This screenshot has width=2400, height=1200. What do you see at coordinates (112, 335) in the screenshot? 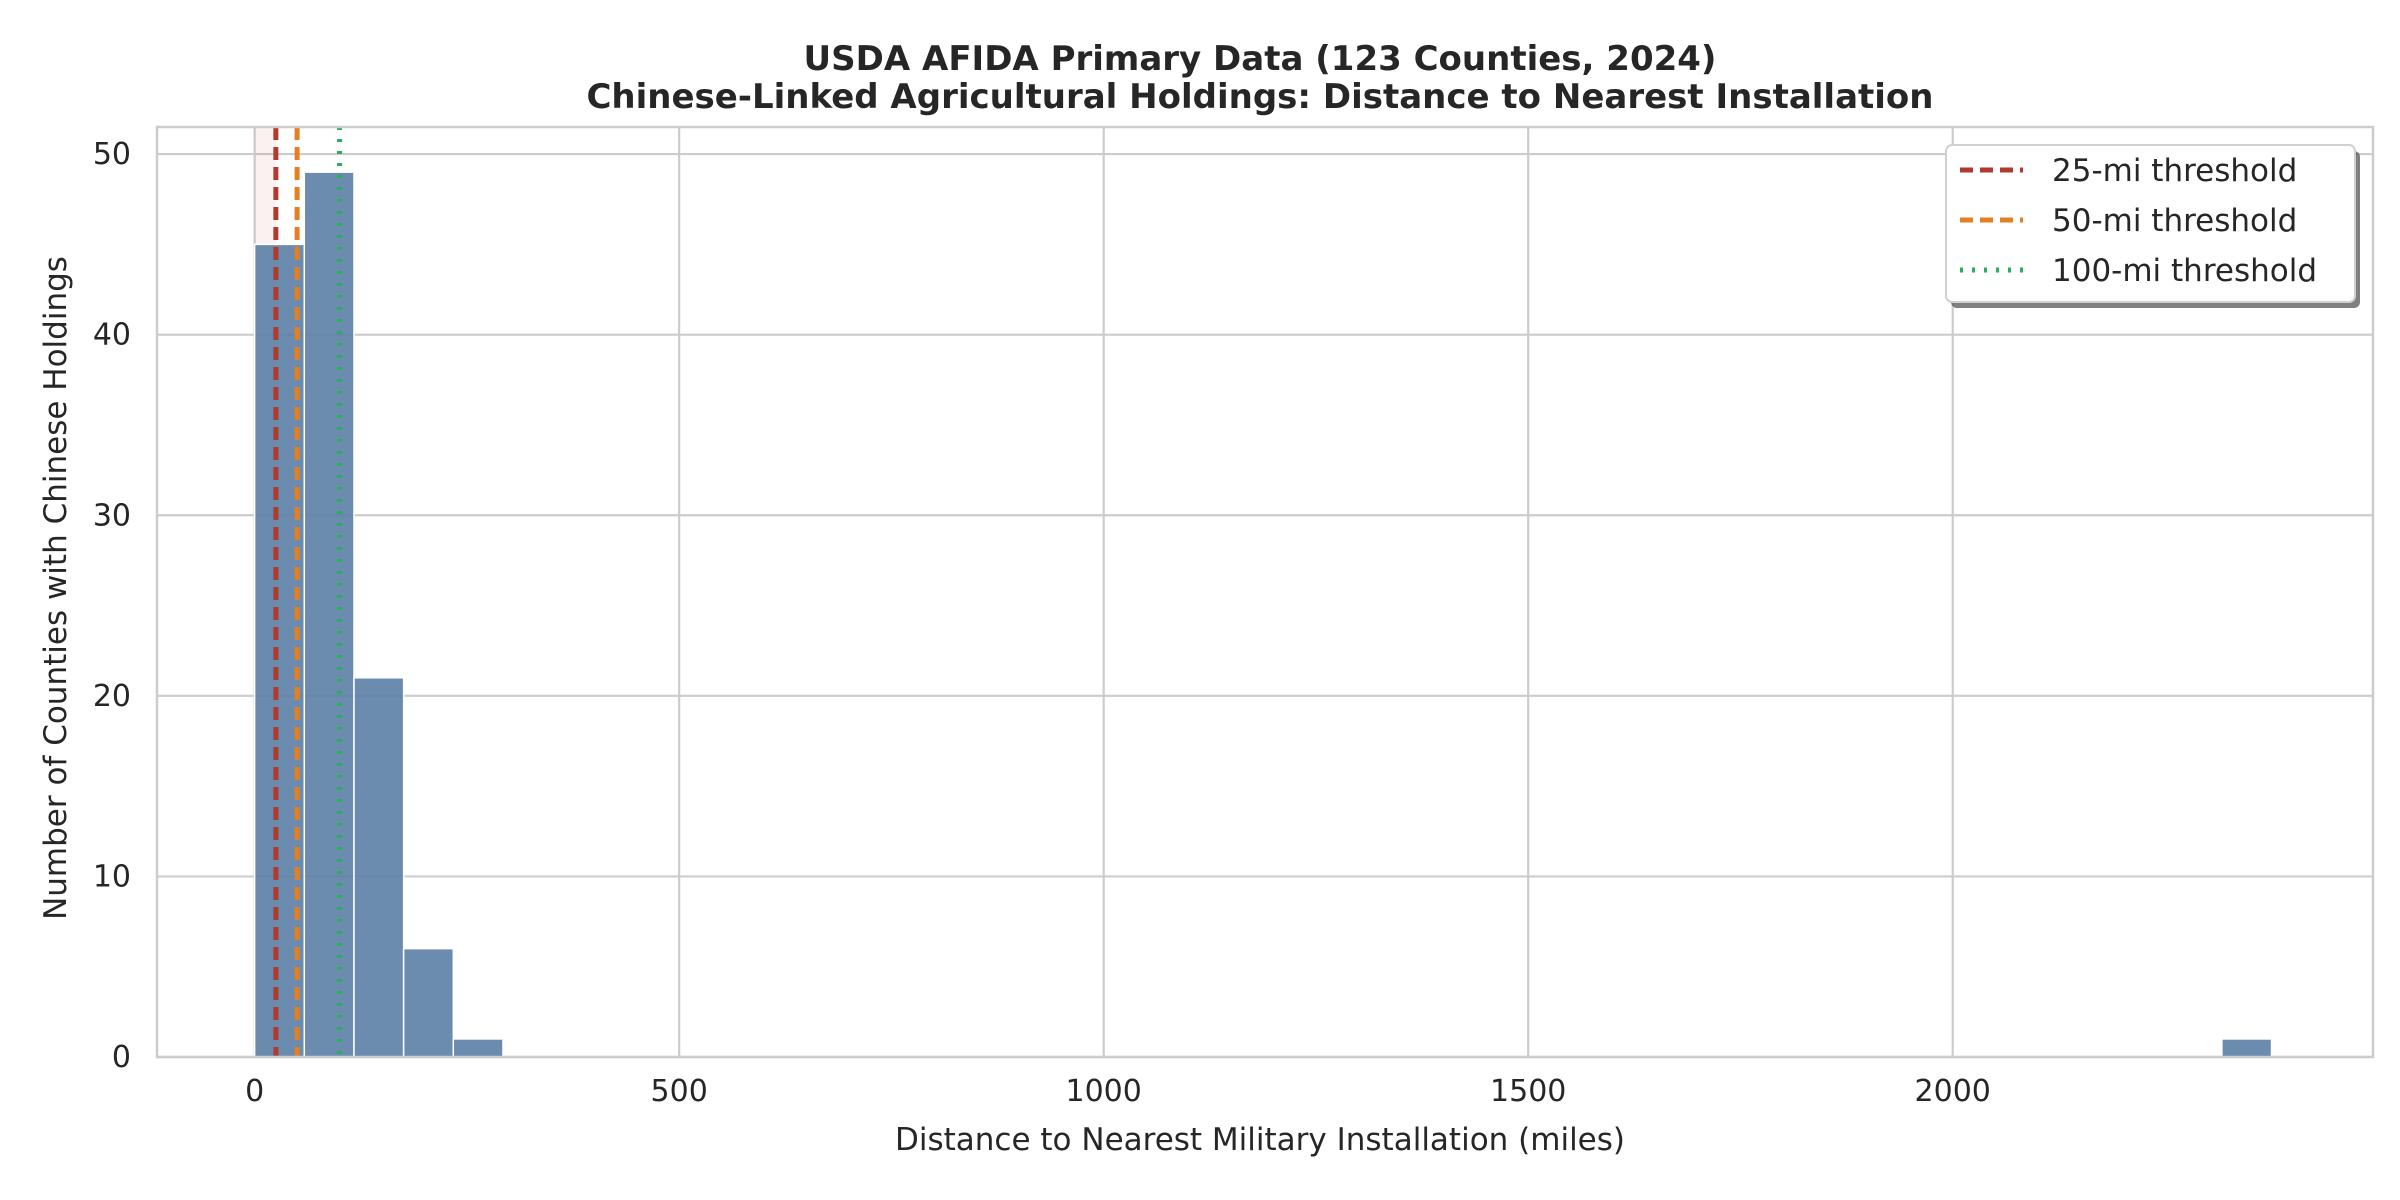
I see `y-tick-label-4: 40` at bounding box center [112, 335].